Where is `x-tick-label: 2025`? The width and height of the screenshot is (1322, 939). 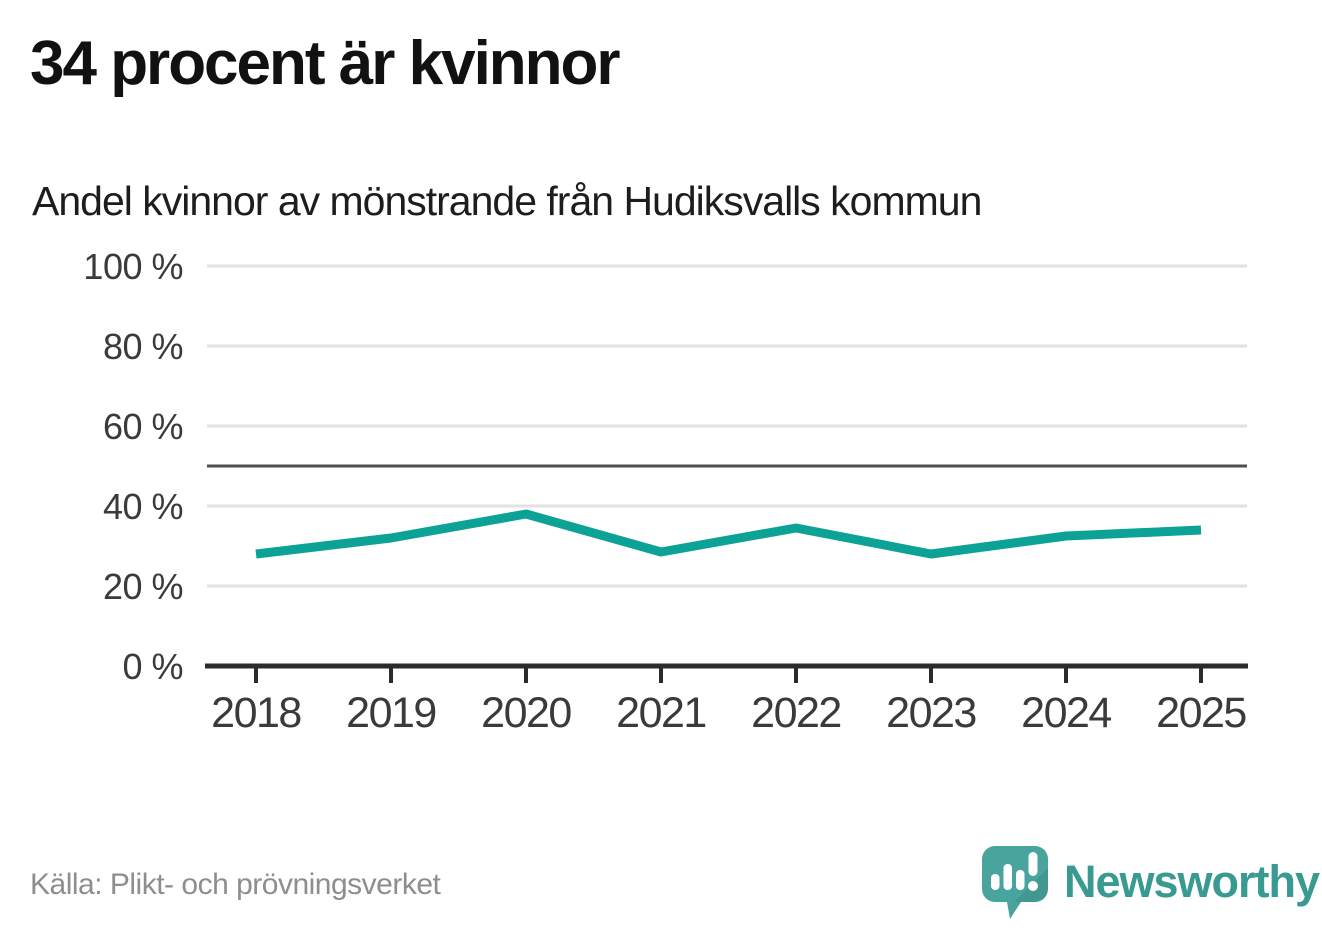
x-tick-label: 2025 is located at coordinates (1201, 713).